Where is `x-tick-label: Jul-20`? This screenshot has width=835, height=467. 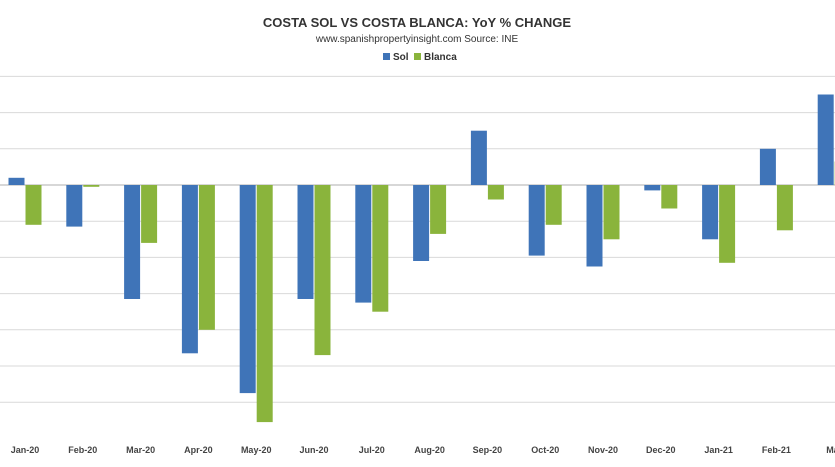
x-tick-label: Jul-20 is located at coordinates (372, 450).